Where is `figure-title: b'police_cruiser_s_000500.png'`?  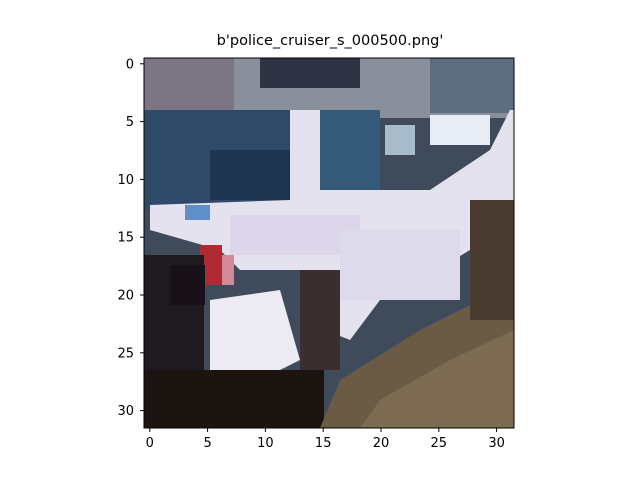
figure-title: b'police_cruiser_s_000500.png' is located at coordinates (330, 41).